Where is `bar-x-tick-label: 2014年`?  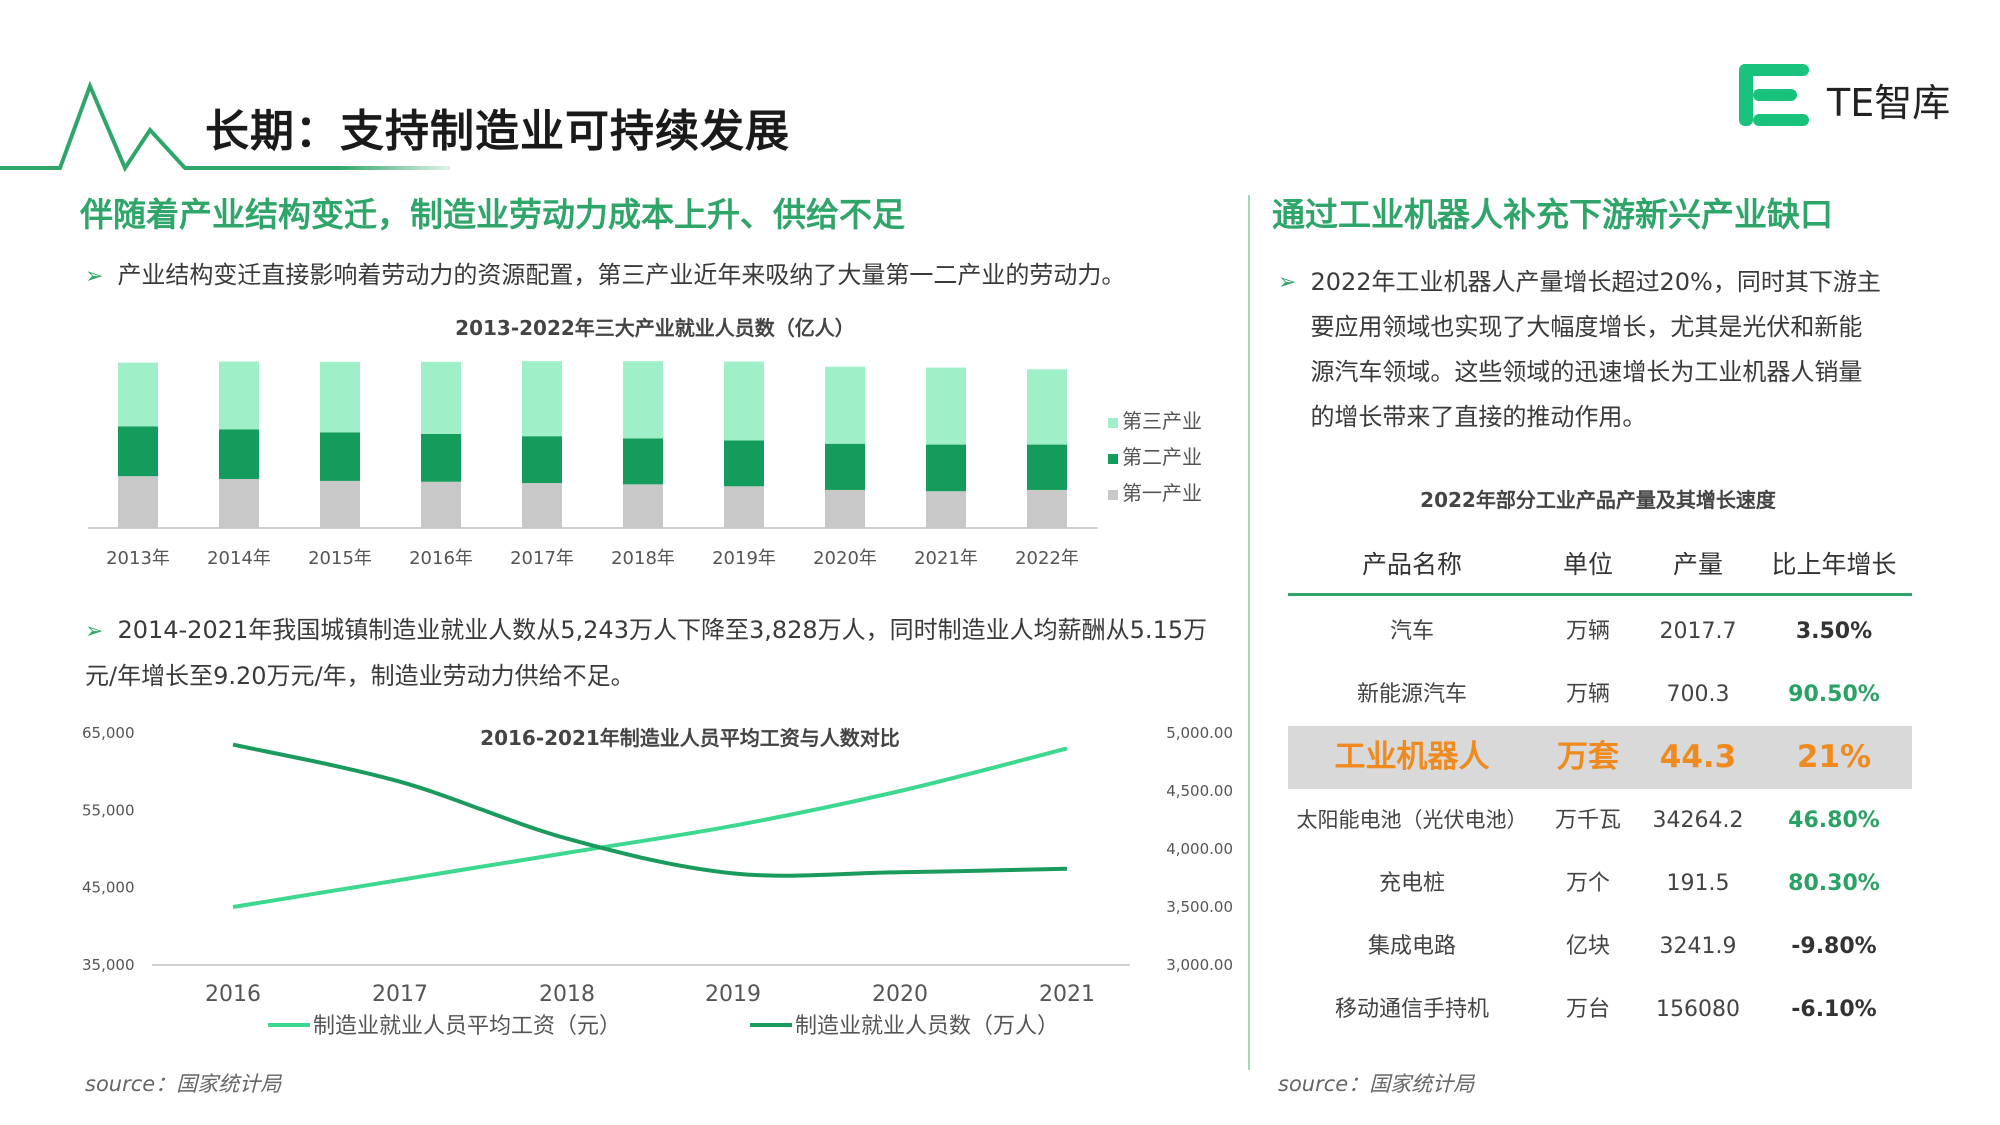
bar-x-tick-label: 2014年 is located at coordinates (239, 558).